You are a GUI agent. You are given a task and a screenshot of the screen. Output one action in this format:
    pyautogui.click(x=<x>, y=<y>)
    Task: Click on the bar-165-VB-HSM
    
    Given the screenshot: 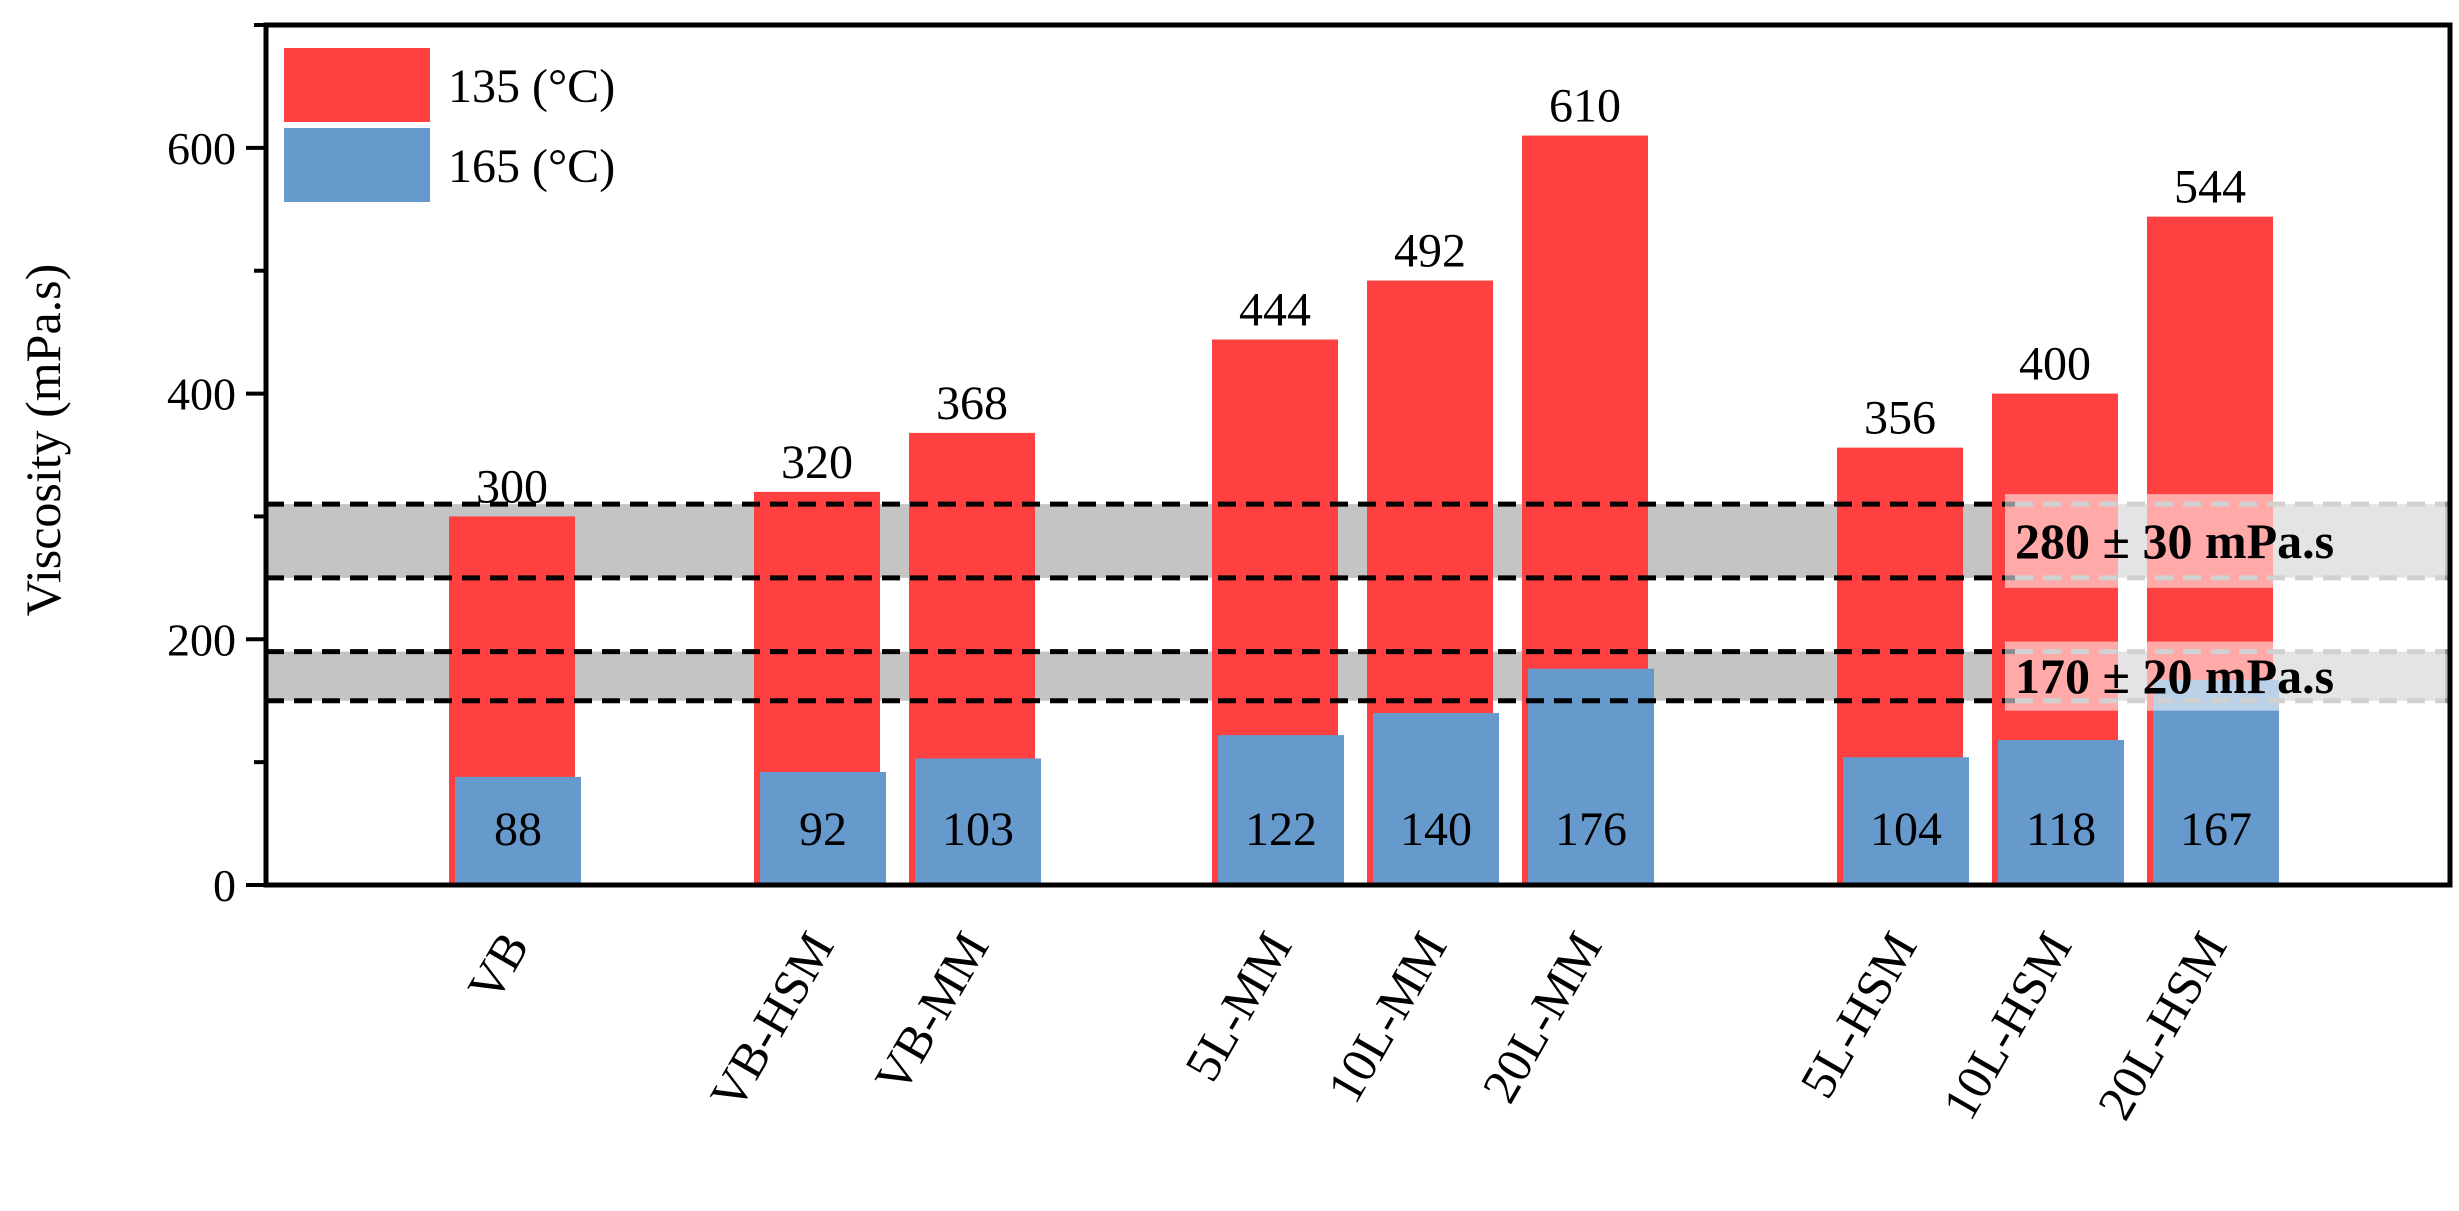 What is the action you would take?
    pyautogui.click(x=823, y=828)
    